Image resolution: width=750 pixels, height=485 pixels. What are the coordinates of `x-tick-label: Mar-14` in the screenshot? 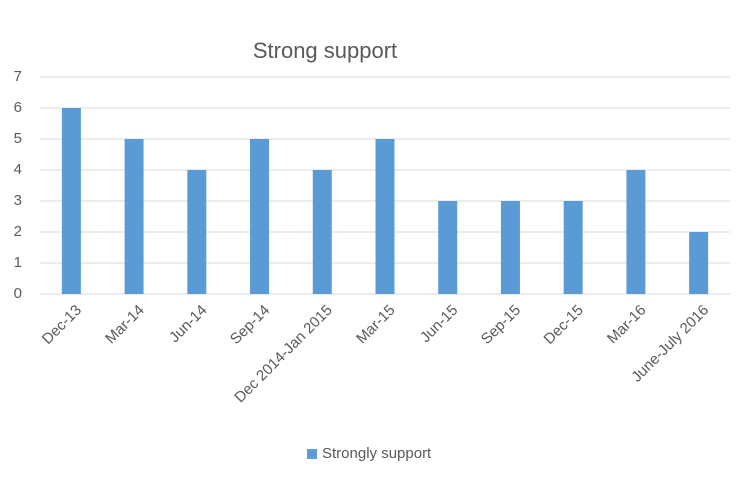 It's located at (125, 325).